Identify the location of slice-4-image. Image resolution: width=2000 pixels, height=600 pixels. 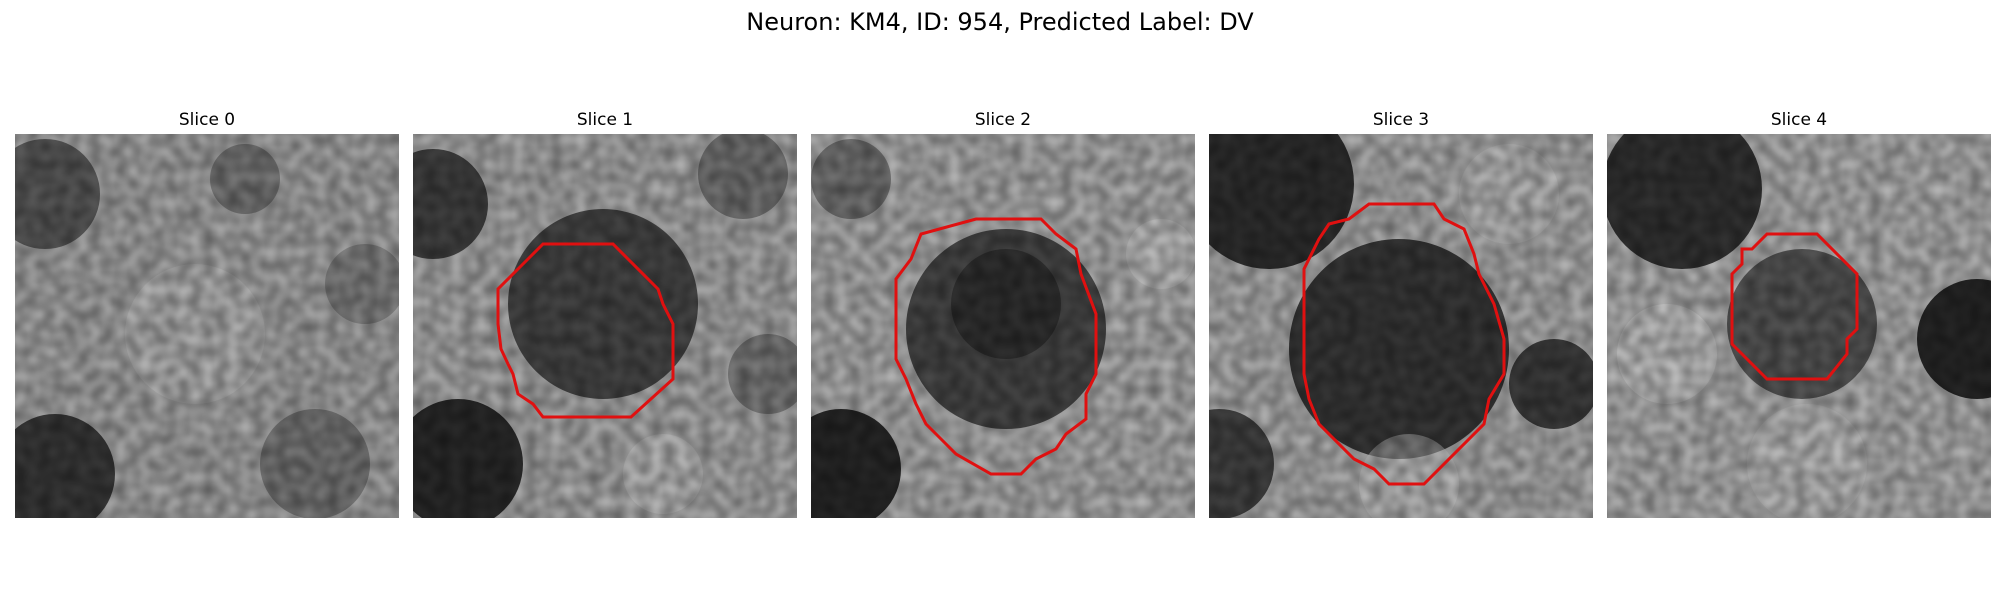
(1799, 326).